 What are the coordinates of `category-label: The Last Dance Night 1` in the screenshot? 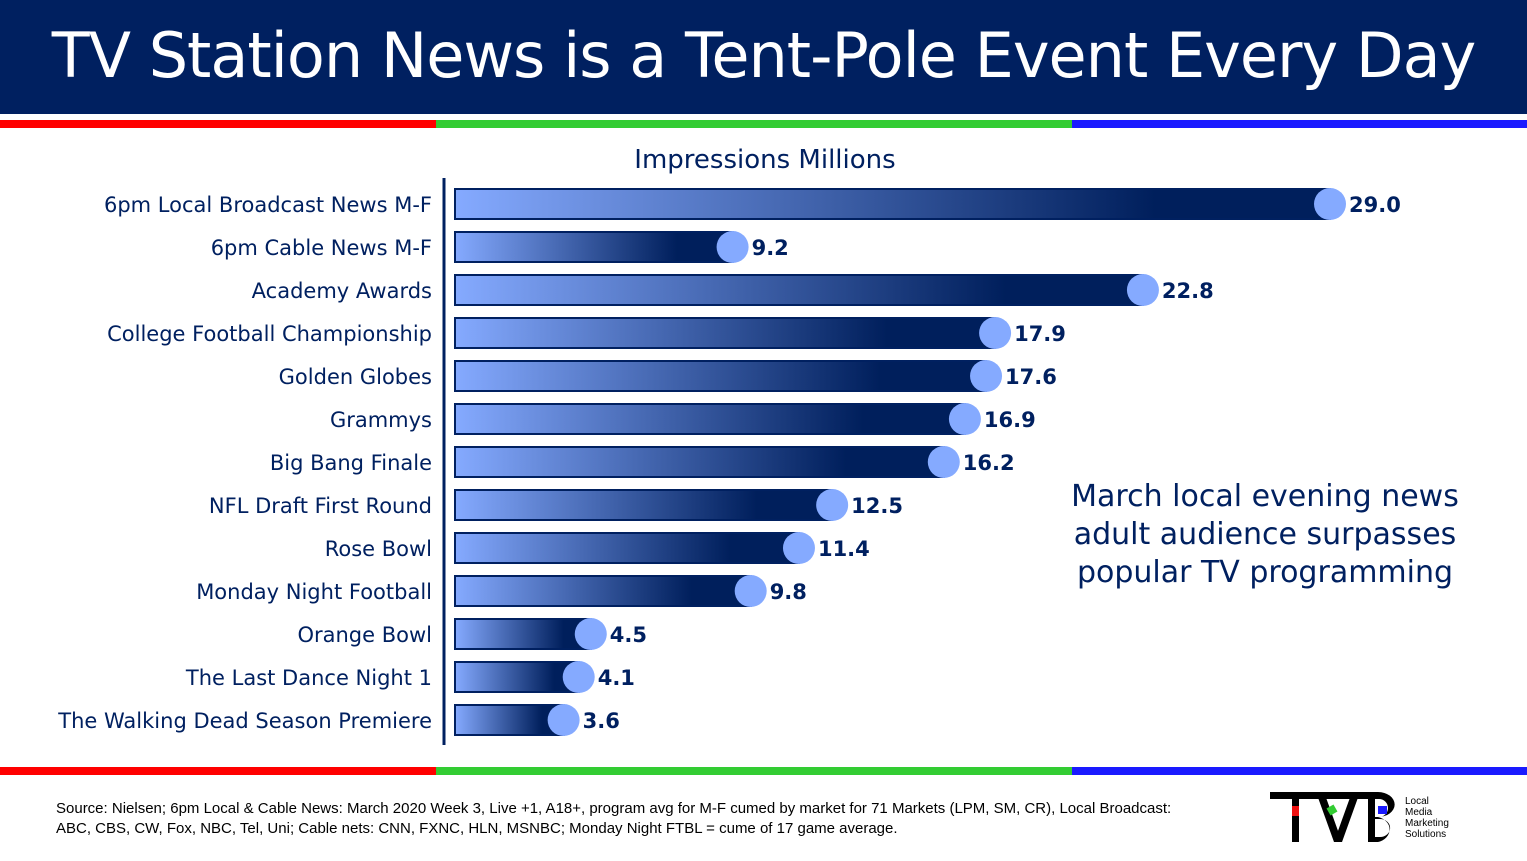 It's located at (308, 678).